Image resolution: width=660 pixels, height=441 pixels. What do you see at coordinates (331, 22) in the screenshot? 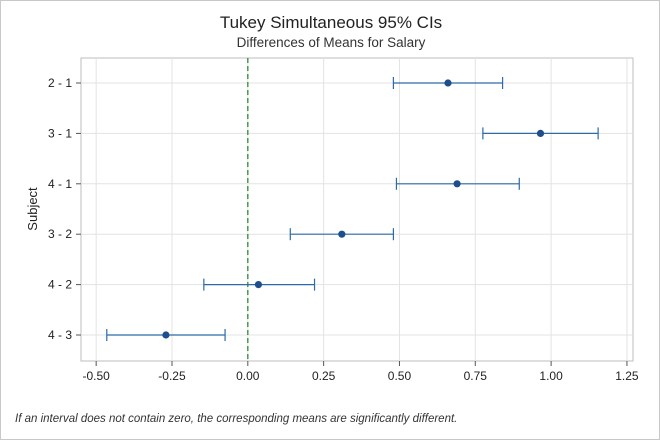
I see `chart-title: Tukey Simultaneous 95% CIs` at bounding box center [331, 22].